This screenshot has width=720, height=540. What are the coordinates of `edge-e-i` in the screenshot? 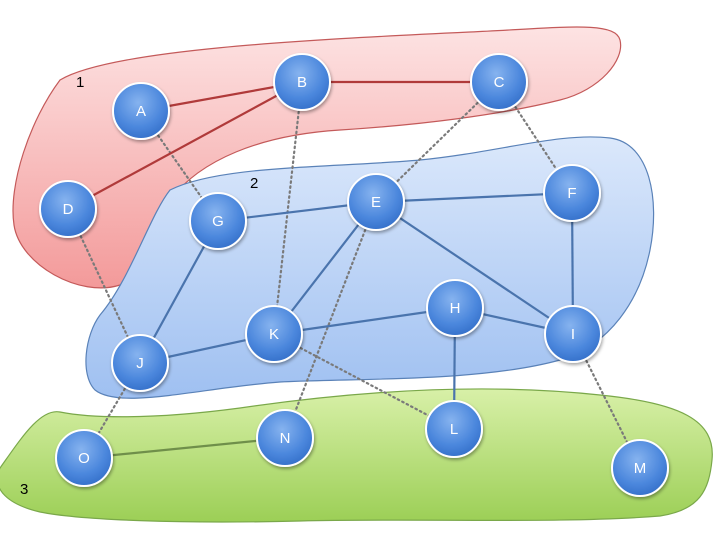 It's located at (474, 268).